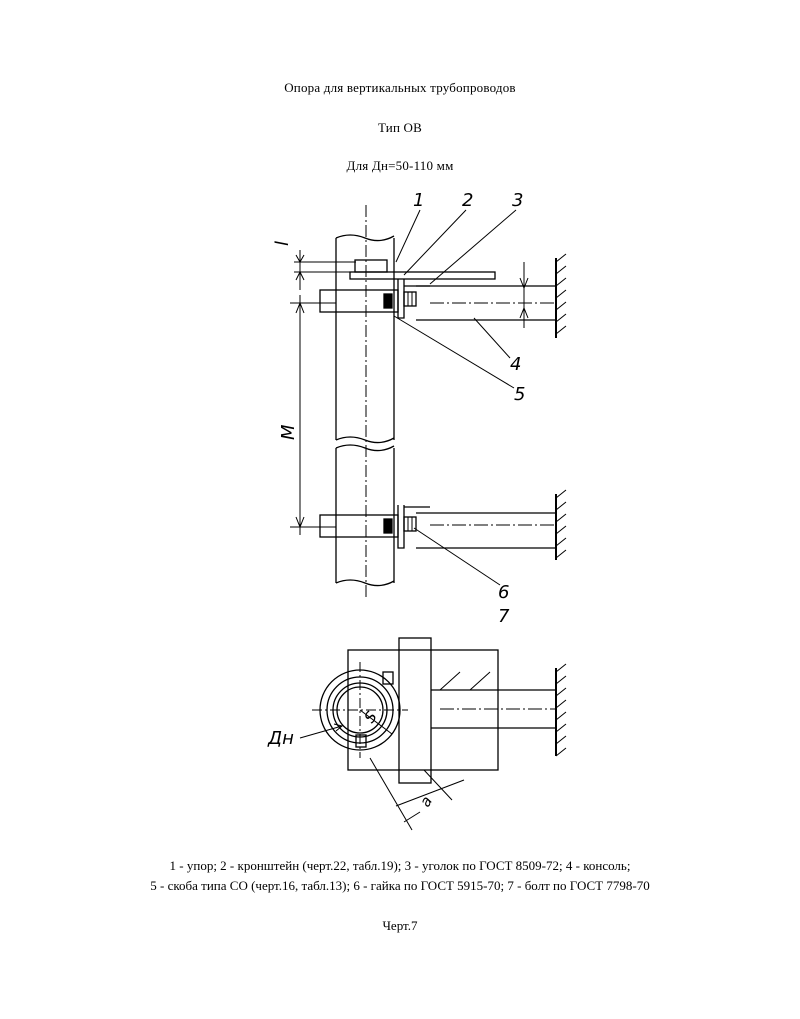 The image size is (800, 1019). Describe the element at coordinates (325, 270) in the screenshot. I see `dimension-l` at that location.